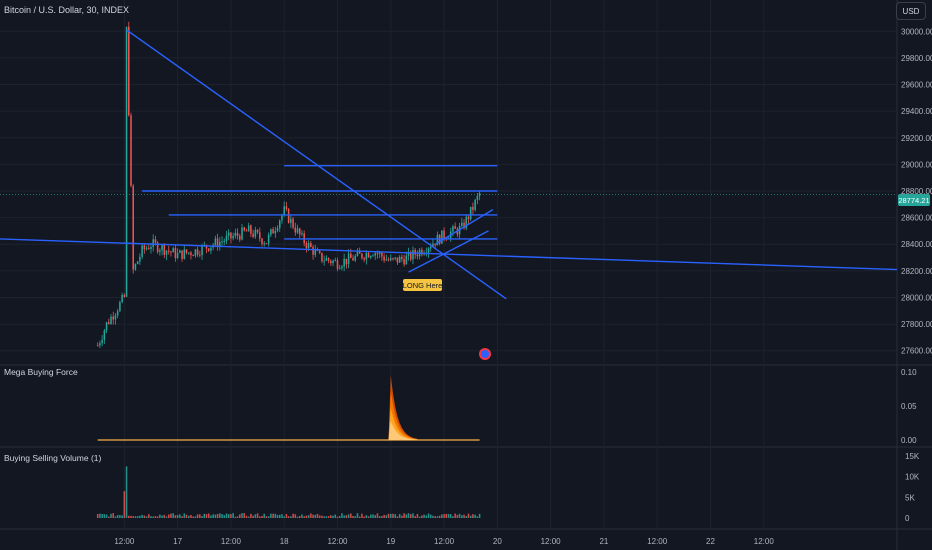  I want to click on annotation-long-here: LONG Here, so click(423, 285).